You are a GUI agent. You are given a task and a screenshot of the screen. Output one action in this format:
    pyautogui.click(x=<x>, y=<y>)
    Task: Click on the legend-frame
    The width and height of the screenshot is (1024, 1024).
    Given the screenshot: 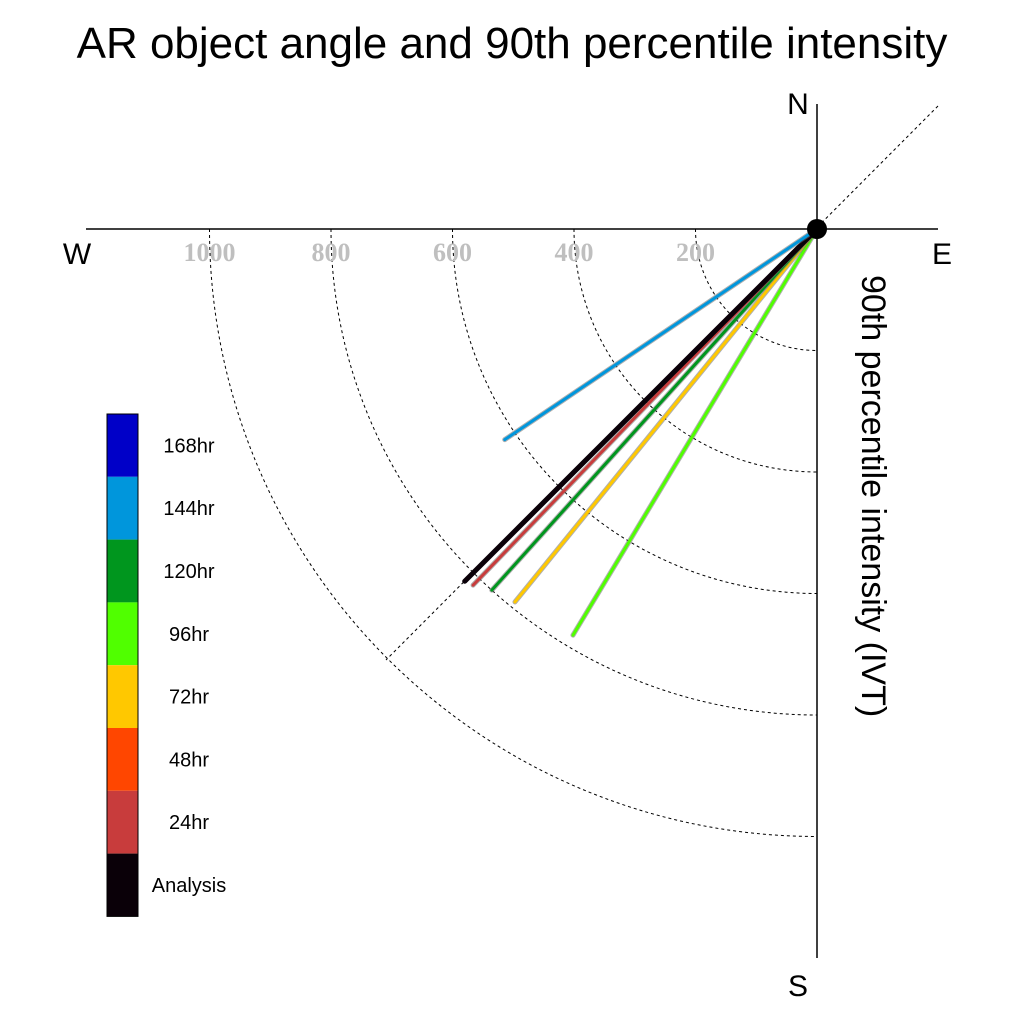 What is the action you would take?
    pyautogui.click(x=122, y=665)
    